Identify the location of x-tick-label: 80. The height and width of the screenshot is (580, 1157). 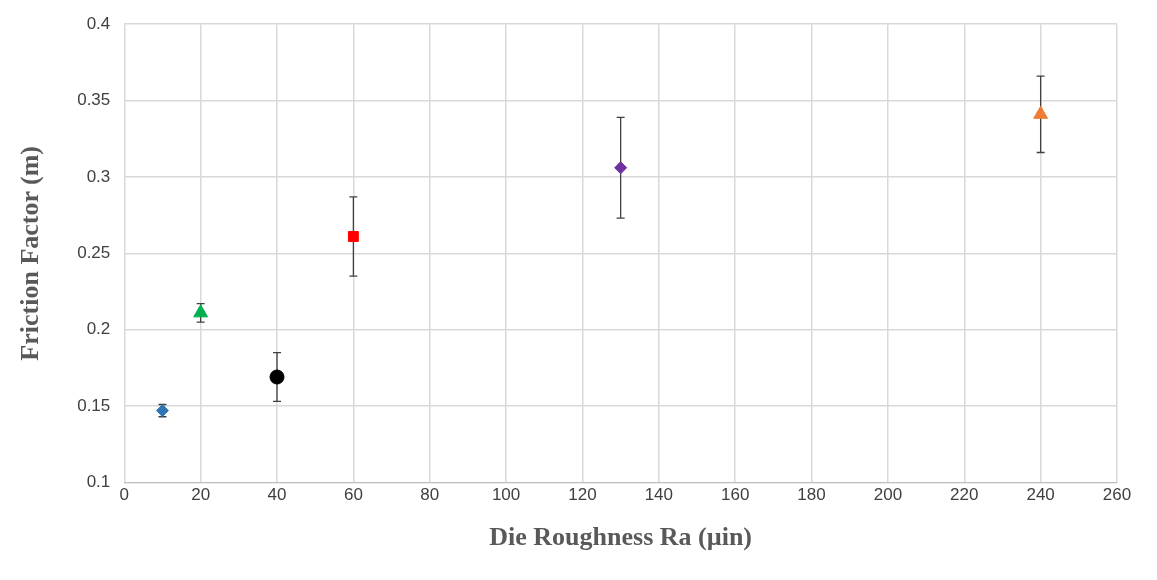
(430, 495).